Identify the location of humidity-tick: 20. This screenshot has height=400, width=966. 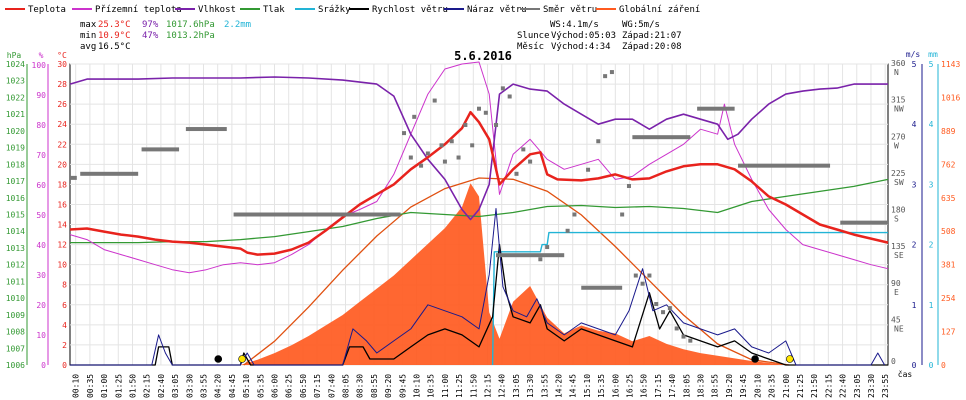
(41, 305).